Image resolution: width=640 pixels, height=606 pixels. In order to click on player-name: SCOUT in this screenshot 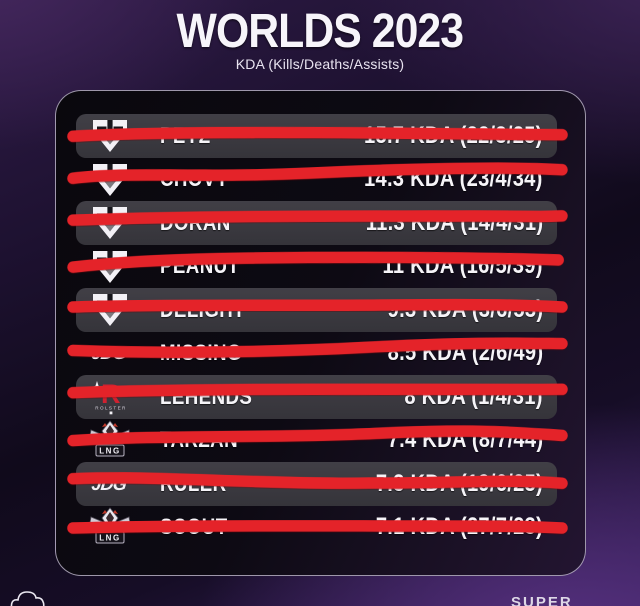, I will do `click(194, 527)`.